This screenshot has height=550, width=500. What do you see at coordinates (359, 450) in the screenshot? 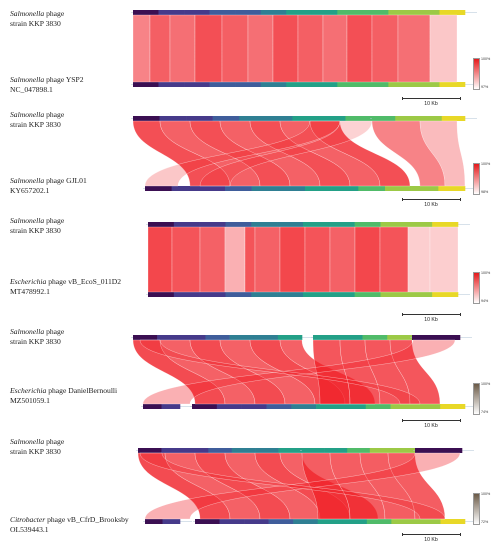
I see `panel-5-query-track-mid-block` at bounding box center [359, 450].